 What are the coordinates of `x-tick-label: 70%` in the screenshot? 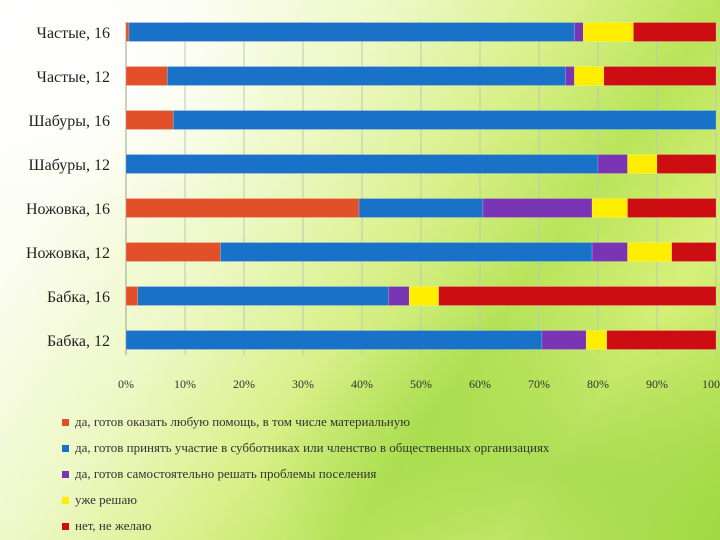 It's located at (539, 384).